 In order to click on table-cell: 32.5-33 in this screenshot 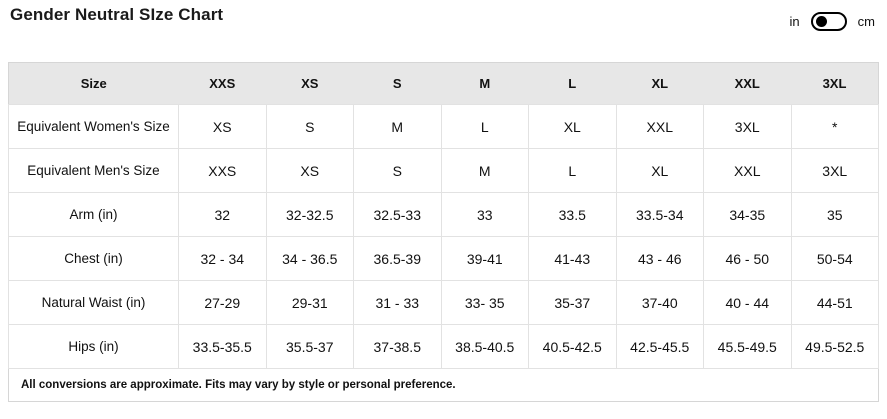, I will do `click(397, 214)`.